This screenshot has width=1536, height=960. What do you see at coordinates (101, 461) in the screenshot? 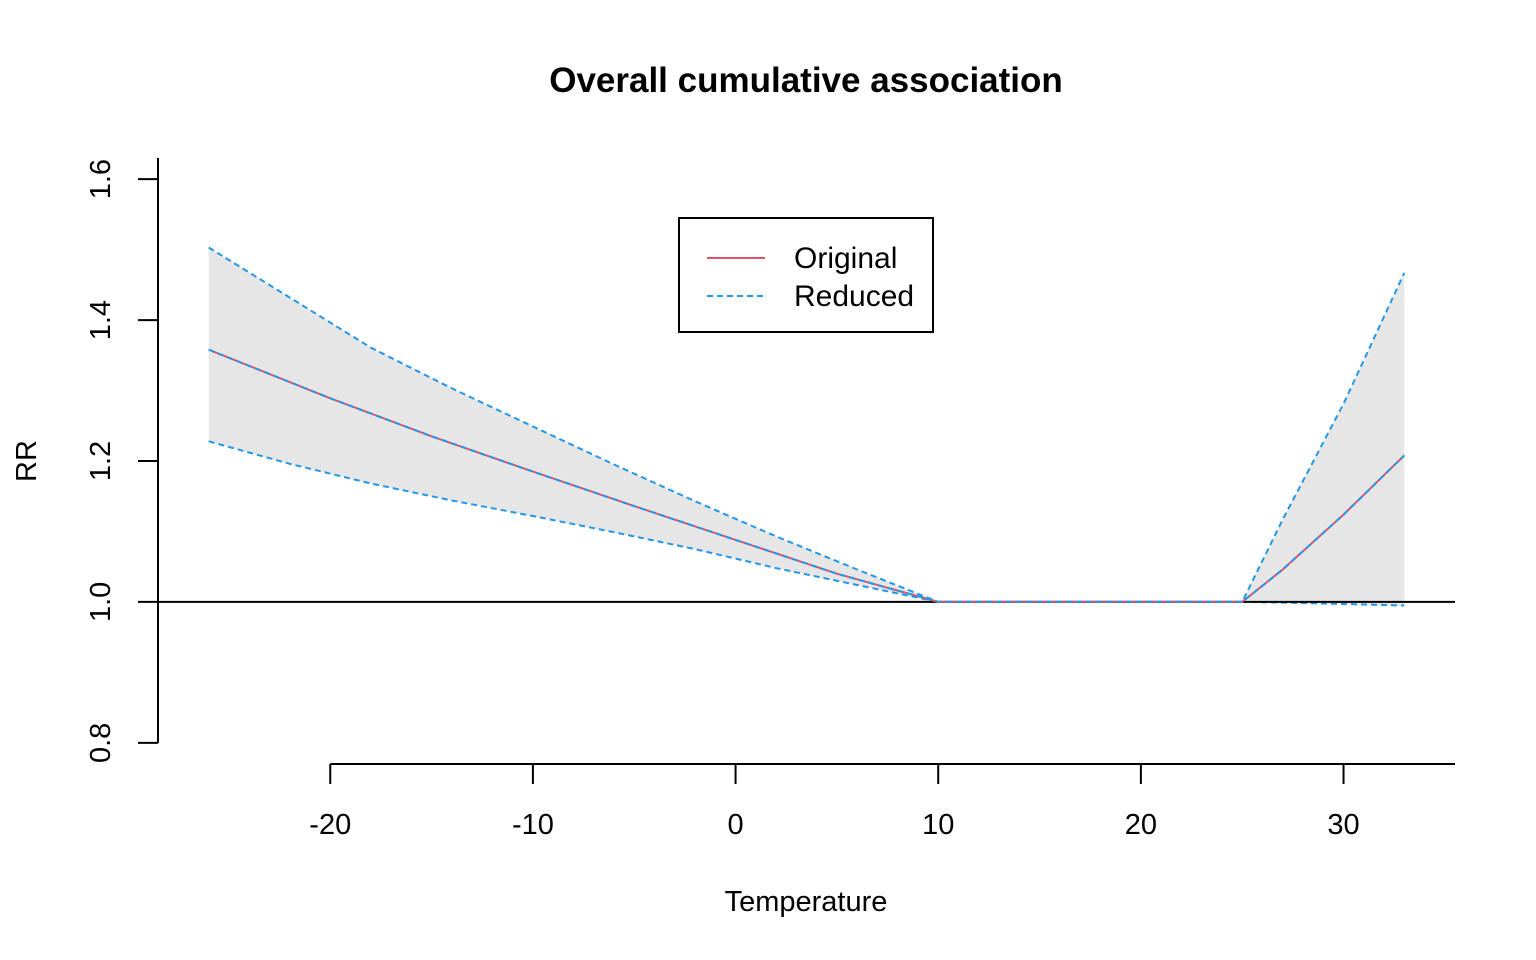
I see `y-tick-label: 1.2` at bounding box center [101, 461].